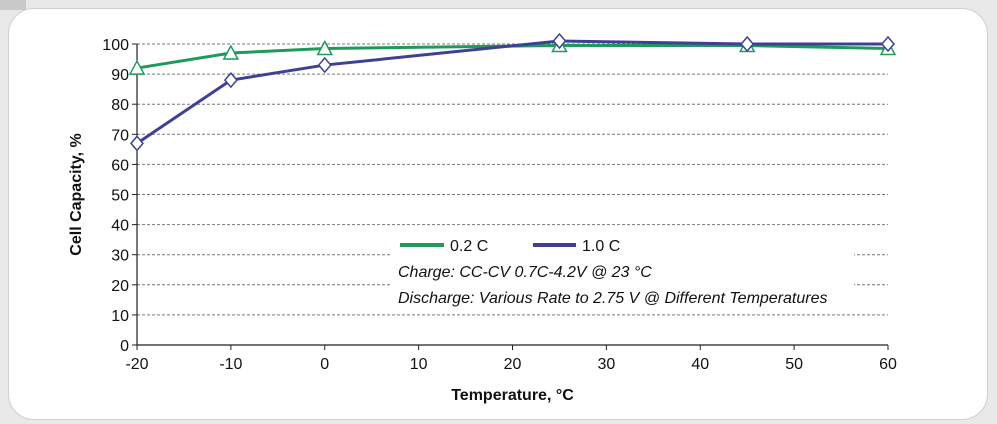 The width and height of the screenshot is (997, 424). What do you see at coordinates (419, 364) in the screenshot?
I see `x-tick-label: 10` at bounding box center [419, 364].